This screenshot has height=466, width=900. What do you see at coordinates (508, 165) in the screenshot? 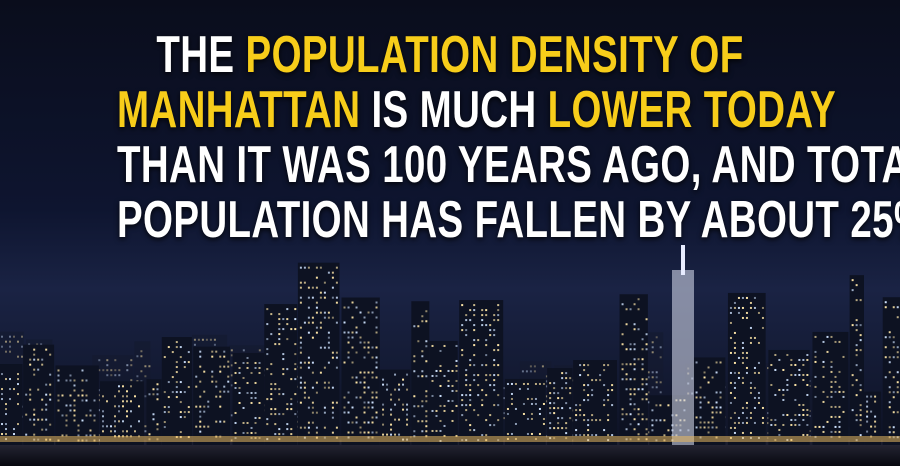
I see `text: THAN IT WAS 100 YEARS AGO, AND TOTAL` at bounding box center [508, 165].